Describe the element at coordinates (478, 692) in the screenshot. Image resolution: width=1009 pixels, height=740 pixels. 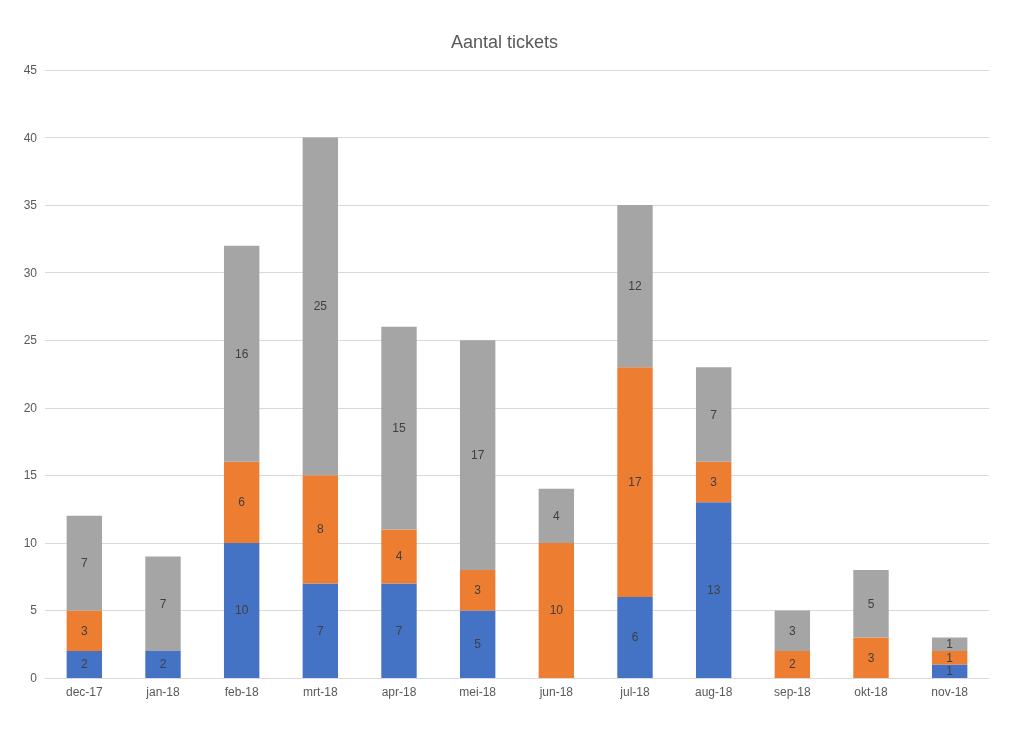
I see `x-tick-label: mei-18` at that location.